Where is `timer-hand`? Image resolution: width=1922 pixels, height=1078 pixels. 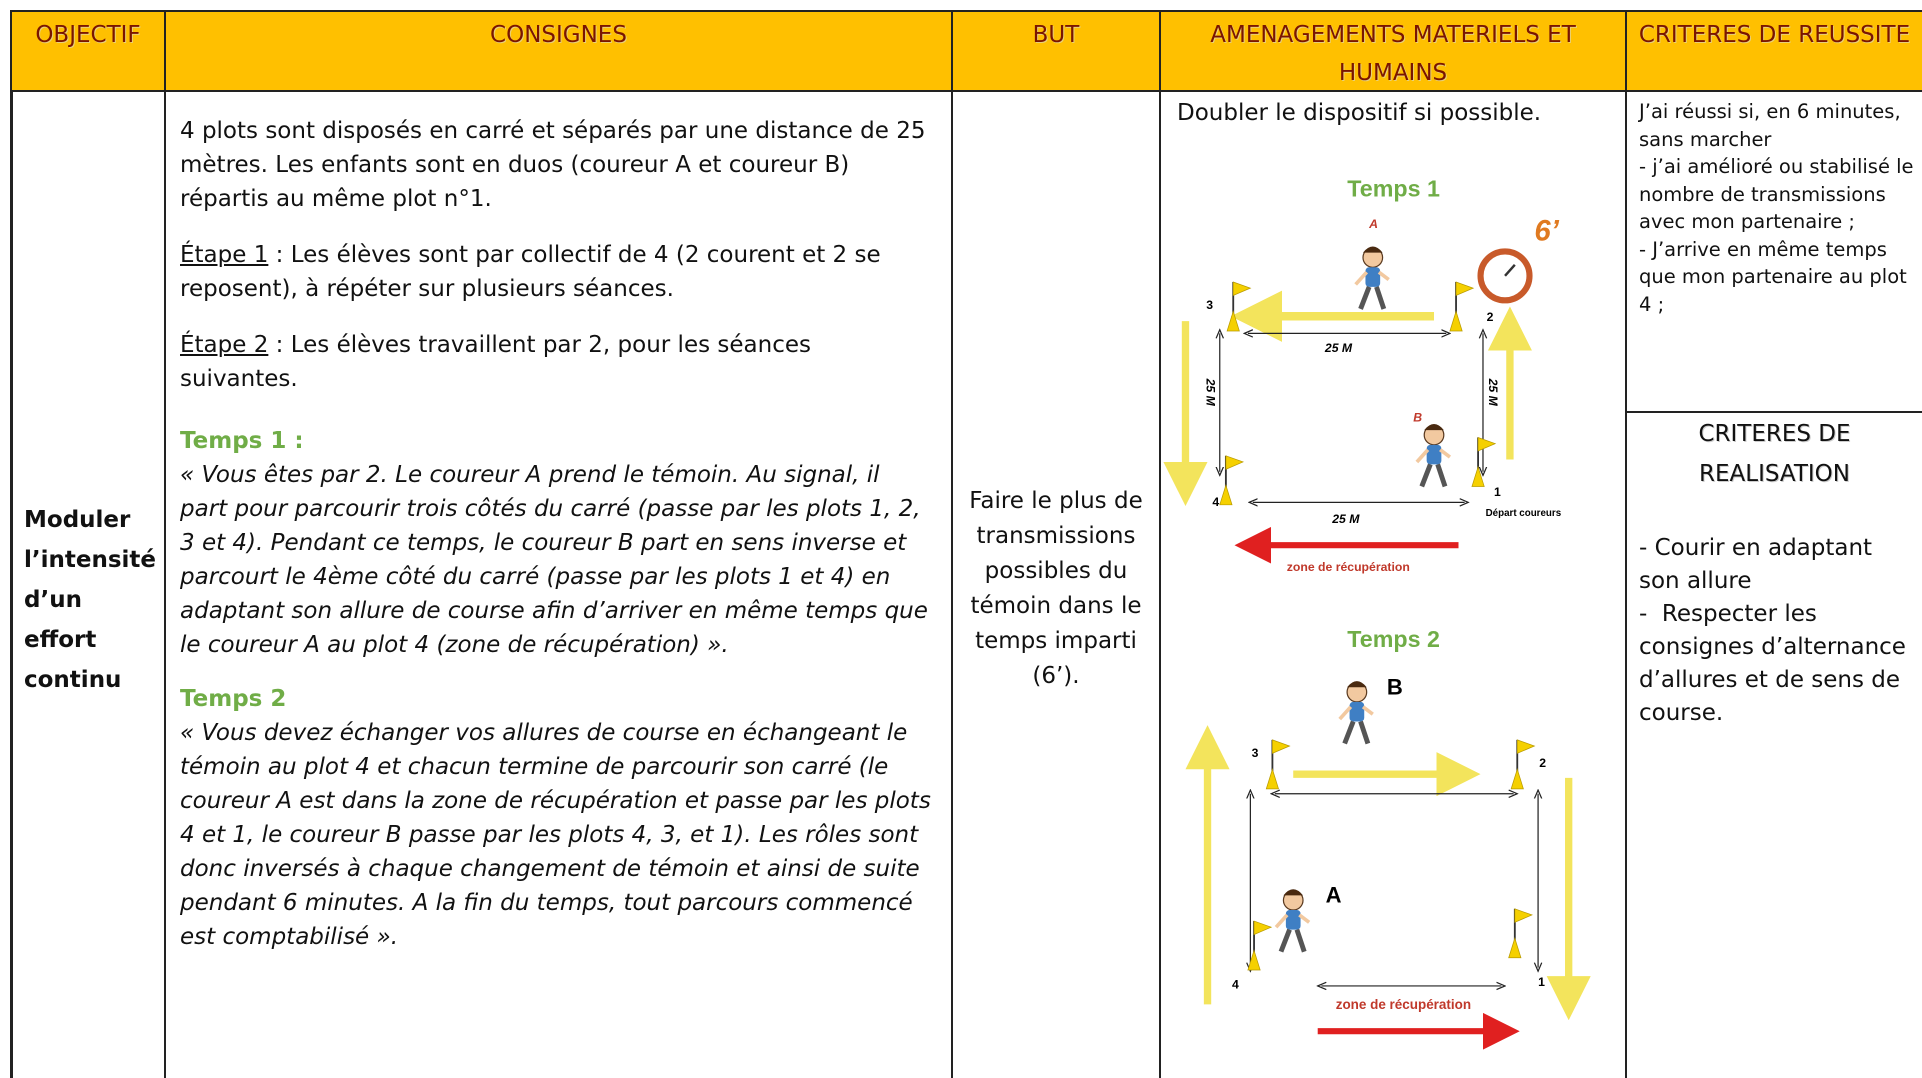
timer-hand is located at coordinates (1510, 270).